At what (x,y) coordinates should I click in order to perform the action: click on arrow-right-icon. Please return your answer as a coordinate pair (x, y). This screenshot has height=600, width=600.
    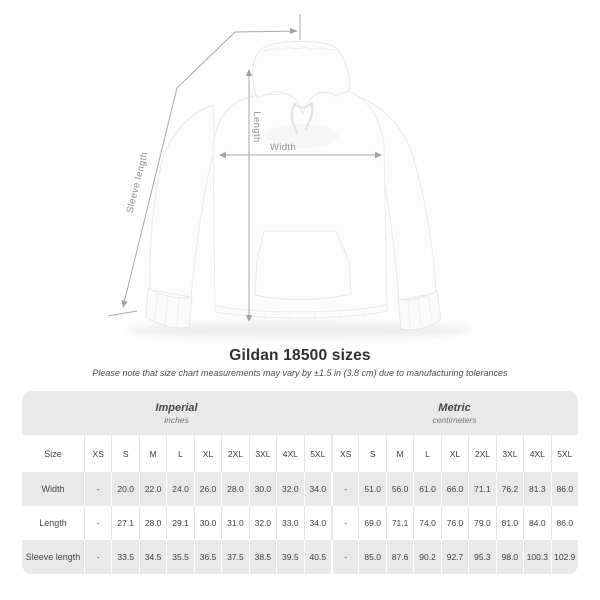
    Looking at the image, I should click on (294, 31).